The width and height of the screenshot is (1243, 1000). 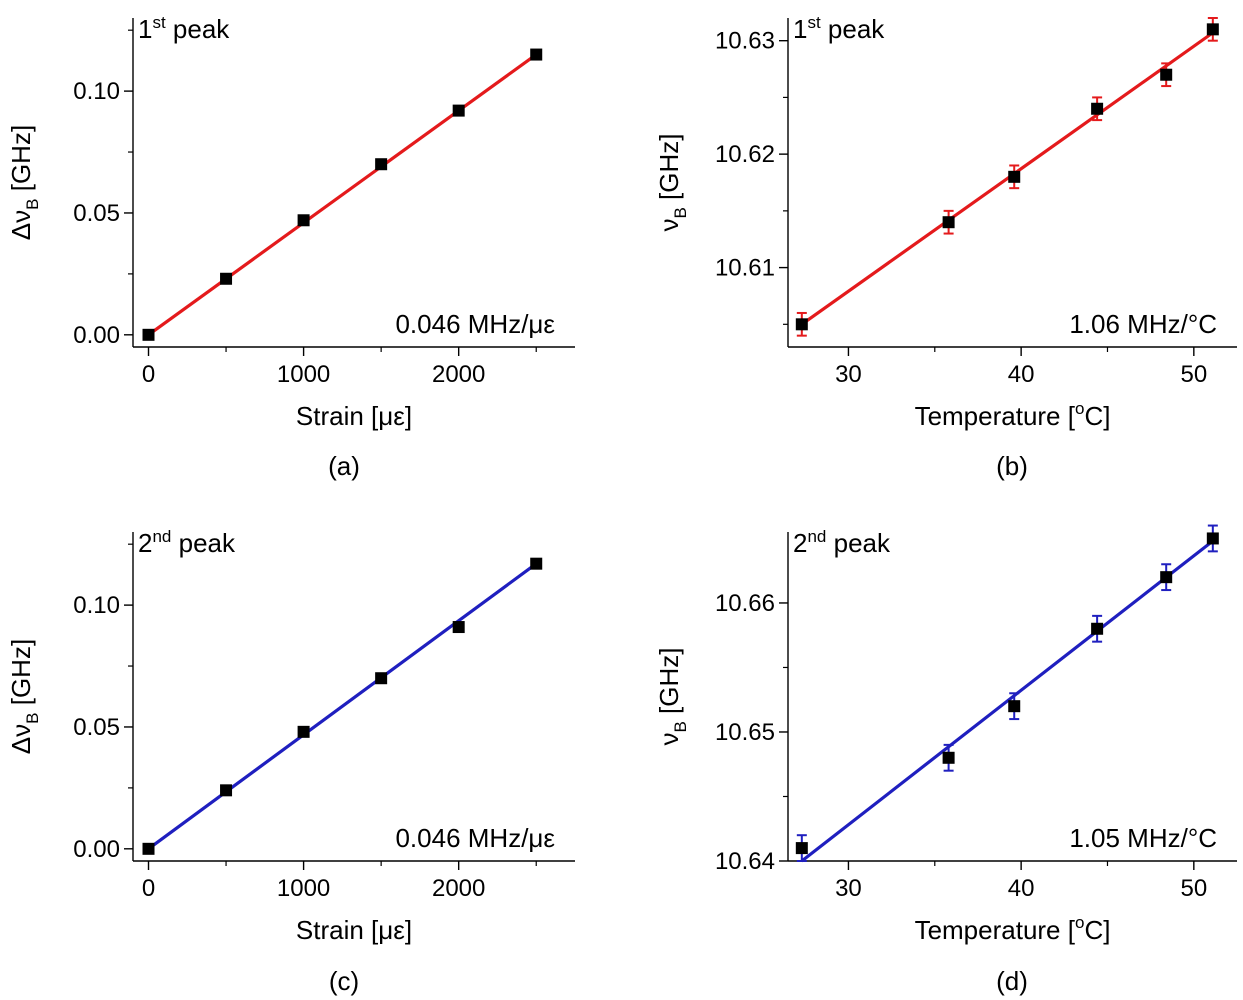 I want to click on y-tick-label: 10.65, so click(x=745, y=732).